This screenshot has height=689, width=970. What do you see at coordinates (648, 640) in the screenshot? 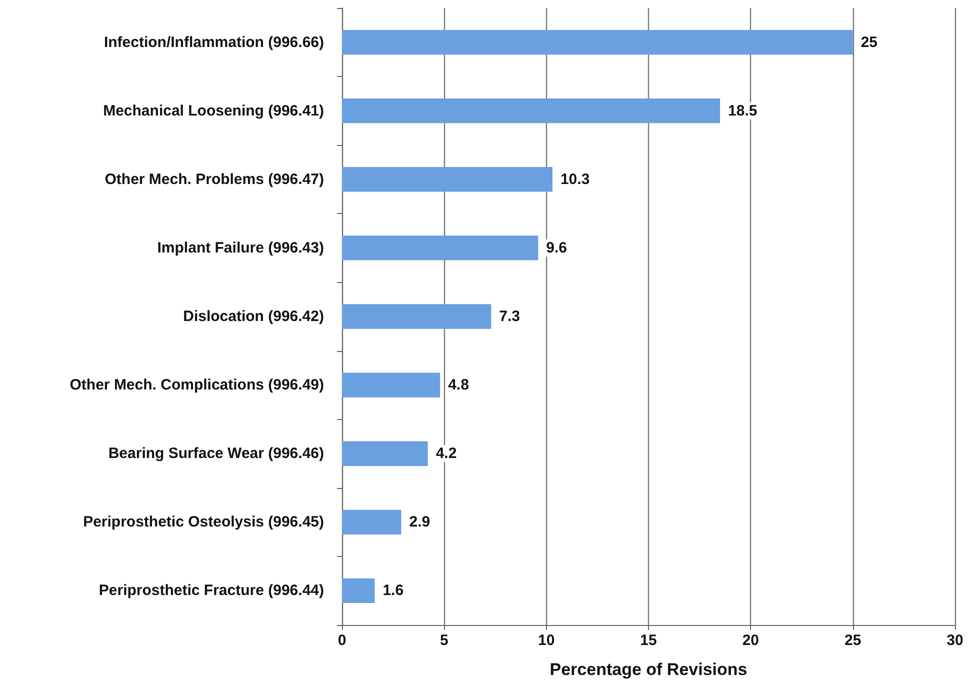
I see `x-tick-label: 15` at bounding box center [648, 640].